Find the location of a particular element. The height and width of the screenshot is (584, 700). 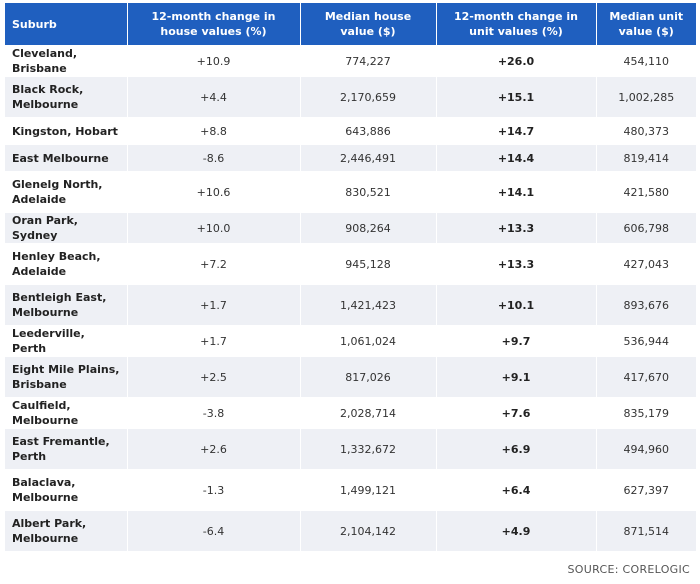

cell-house-median: 1,421,423 is located at coordinates (368, 305).